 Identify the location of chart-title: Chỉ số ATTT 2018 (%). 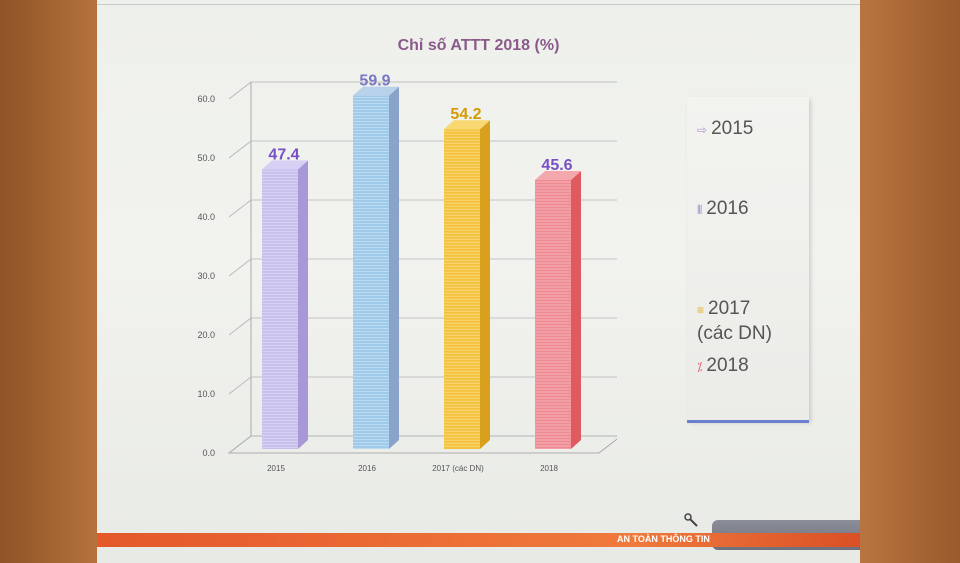
(478, 45).